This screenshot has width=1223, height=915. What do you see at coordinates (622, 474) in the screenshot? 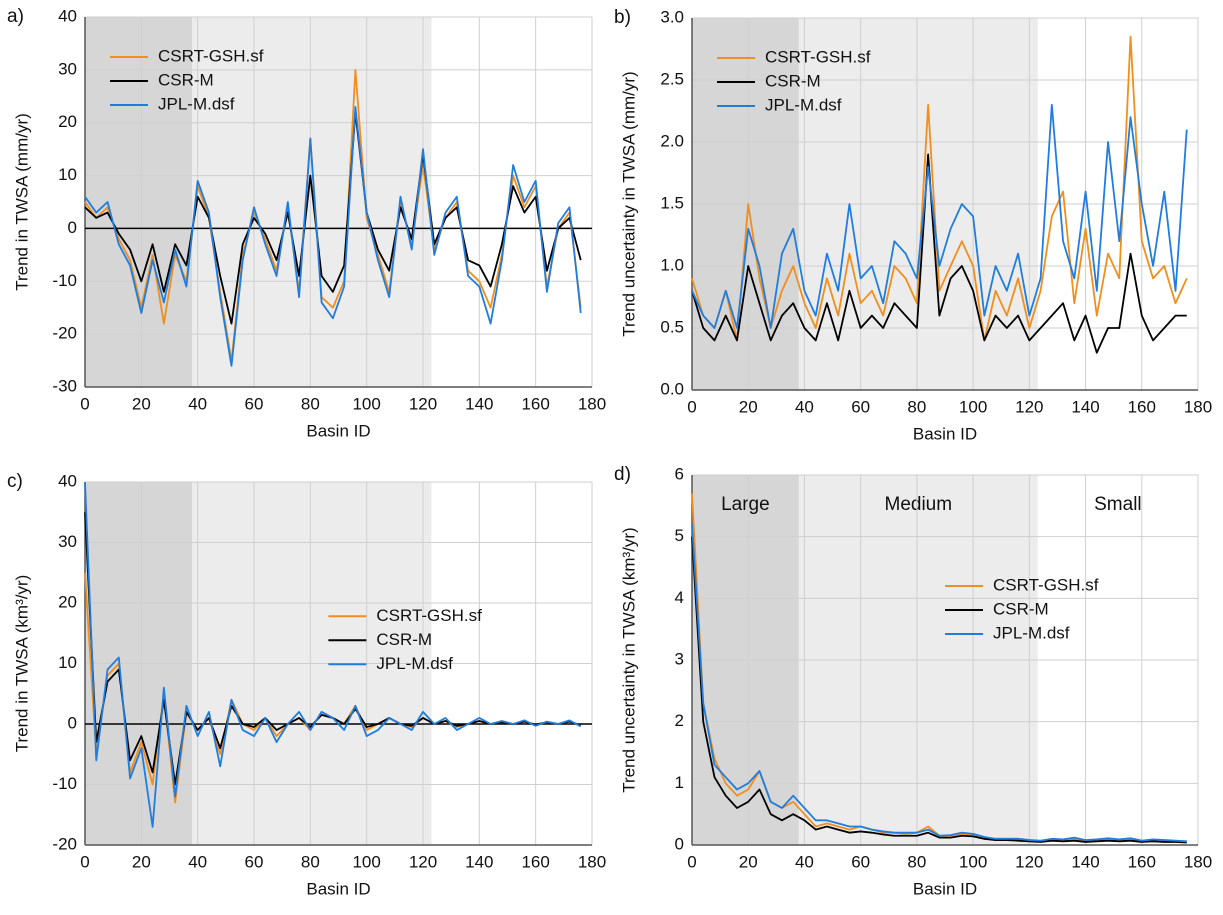
I see `panel-label: d)` at bounding box center [622, 474].